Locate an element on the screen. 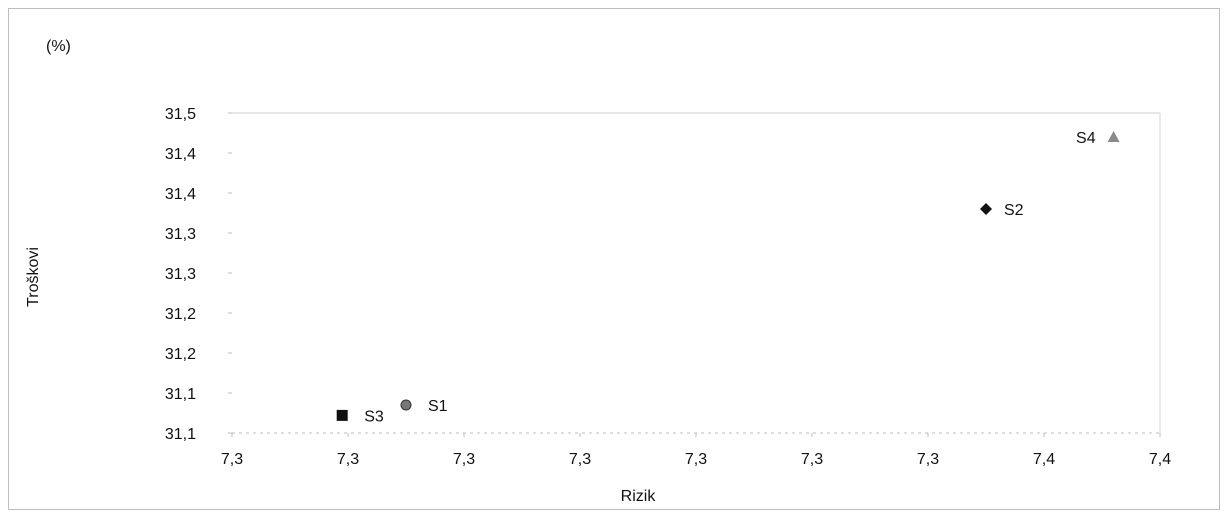 This screenshot has height=518, width=1228. point-label: S3 is located at coordinates (374, 416).